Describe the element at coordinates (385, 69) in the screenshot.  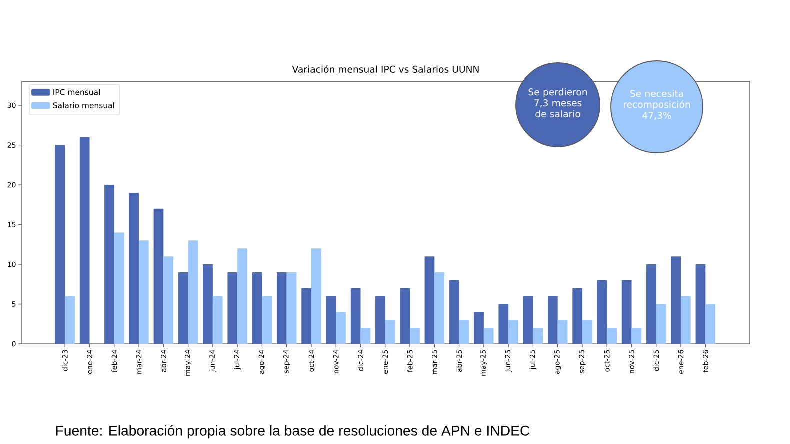
I see `chart-title: Variación mensual IPC vs Salarios UUNN` at that location.